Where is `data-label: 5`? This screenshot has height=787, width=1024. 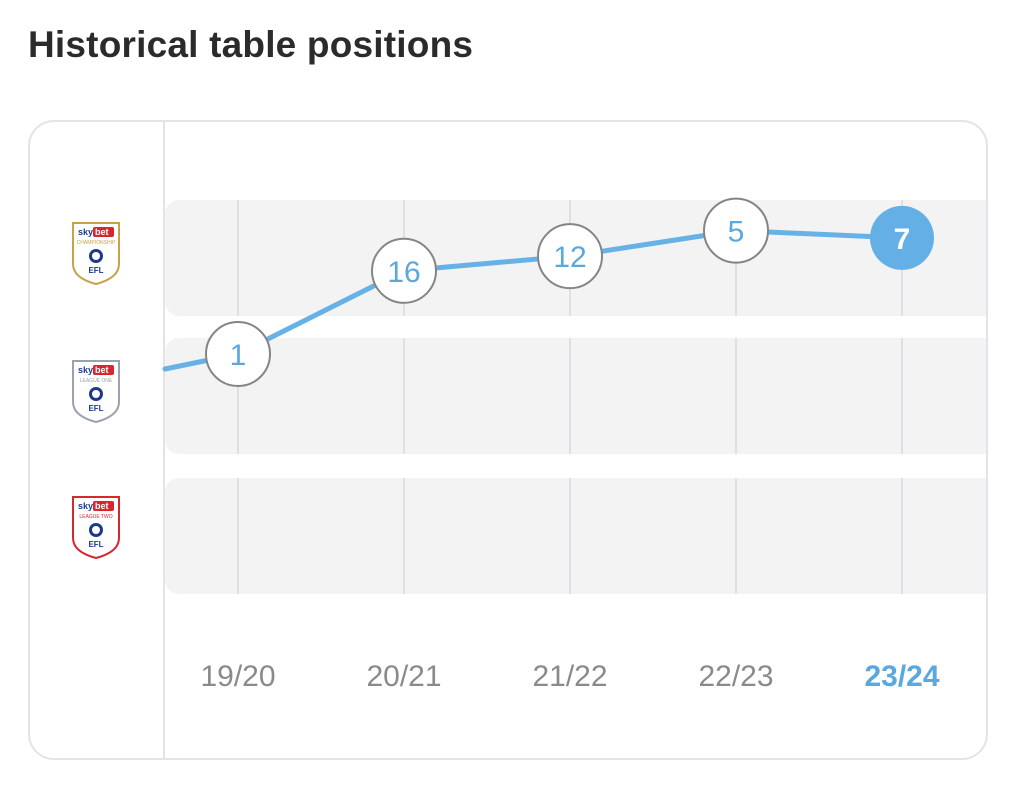 data-label: 5 is located at coordinates (736, 232).